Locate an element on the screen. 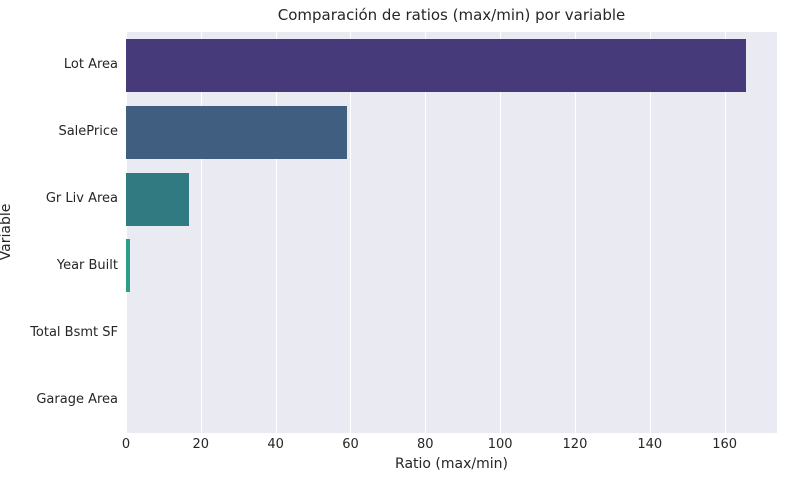 The image size is (787, 487). ytick-label-garage-area: Garage Area is located at coordinates (77, 399).